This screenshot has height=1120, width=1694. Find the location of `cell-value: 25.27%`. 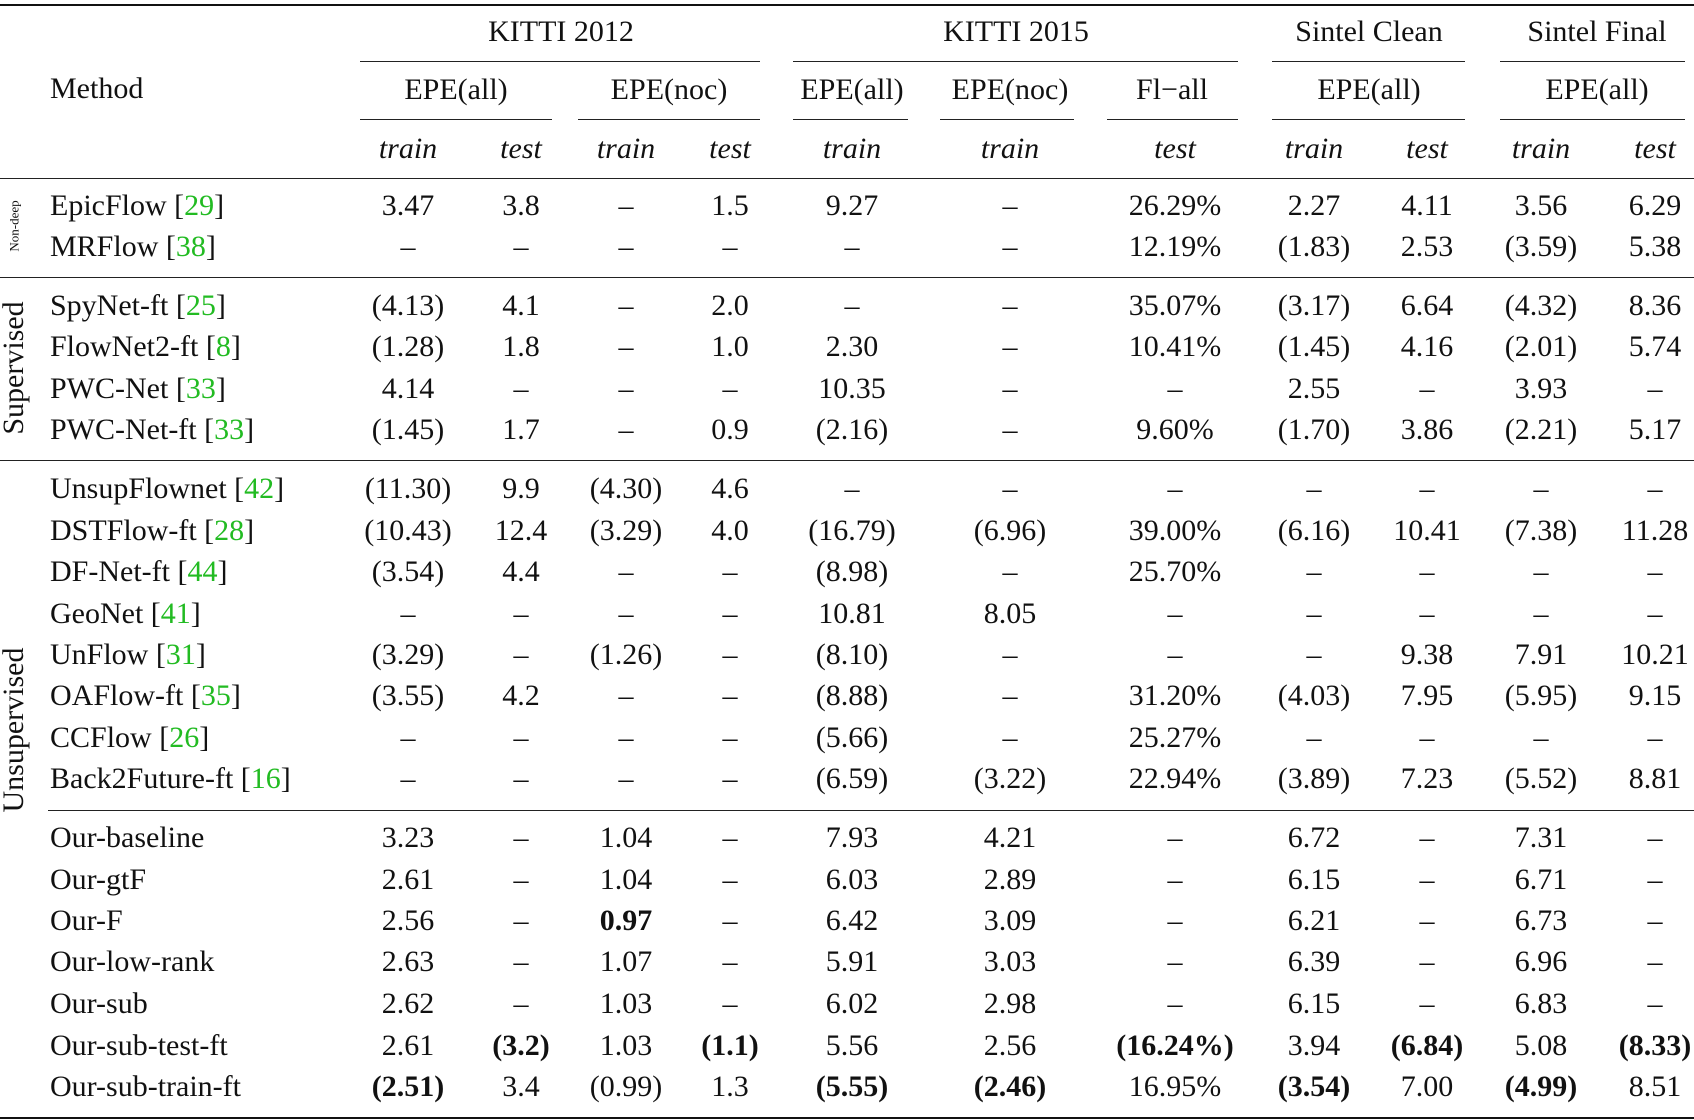

cell-value: 25.27% is located at coordinates (1175, 737).